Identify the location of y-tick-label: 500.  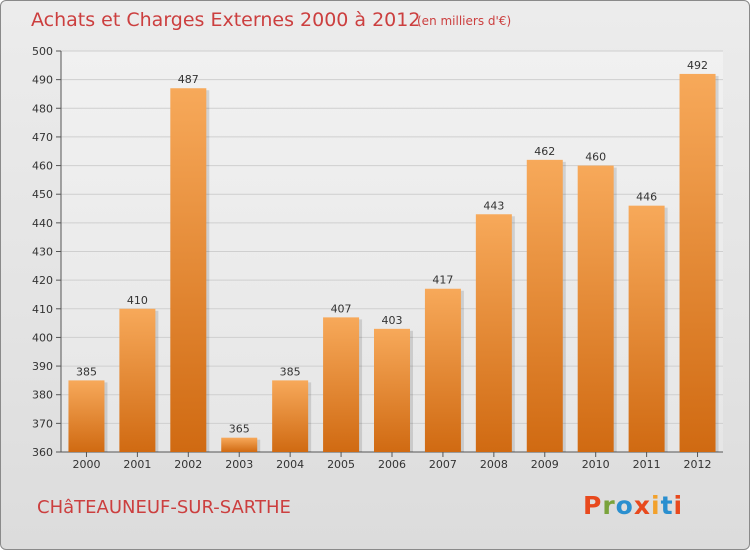
(42, 51).